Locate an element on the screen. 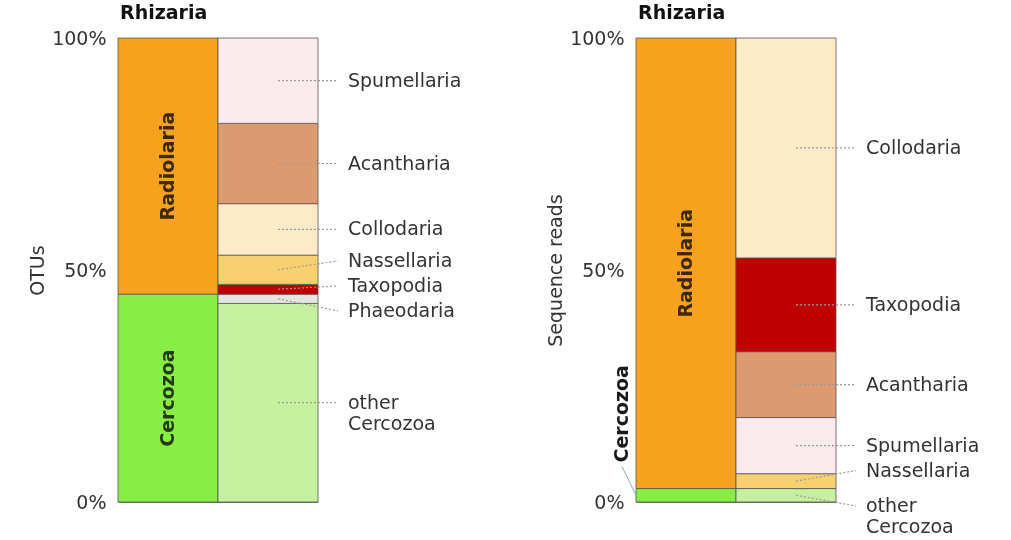  y-axis-title: OTUs is located at coordinates (37, 270).